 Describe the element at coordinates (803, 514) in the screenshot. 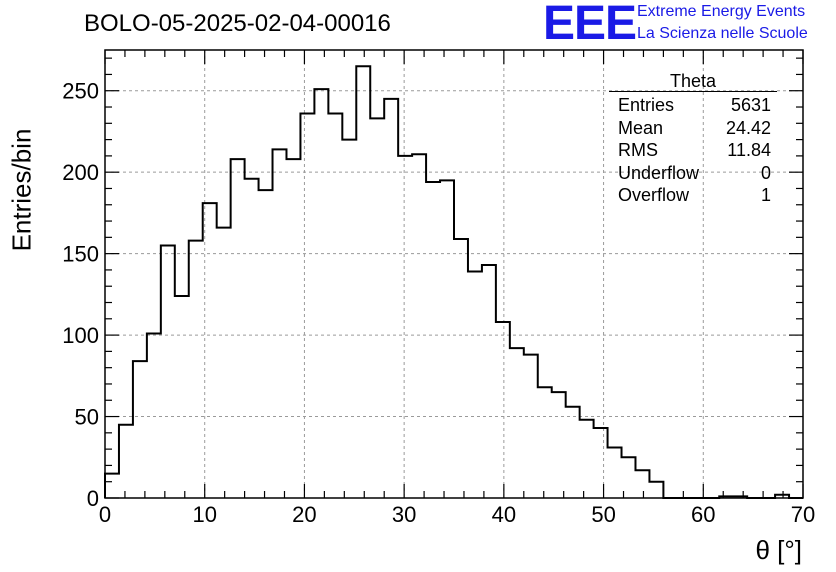

I see `x-tick-label: 70` at that location.